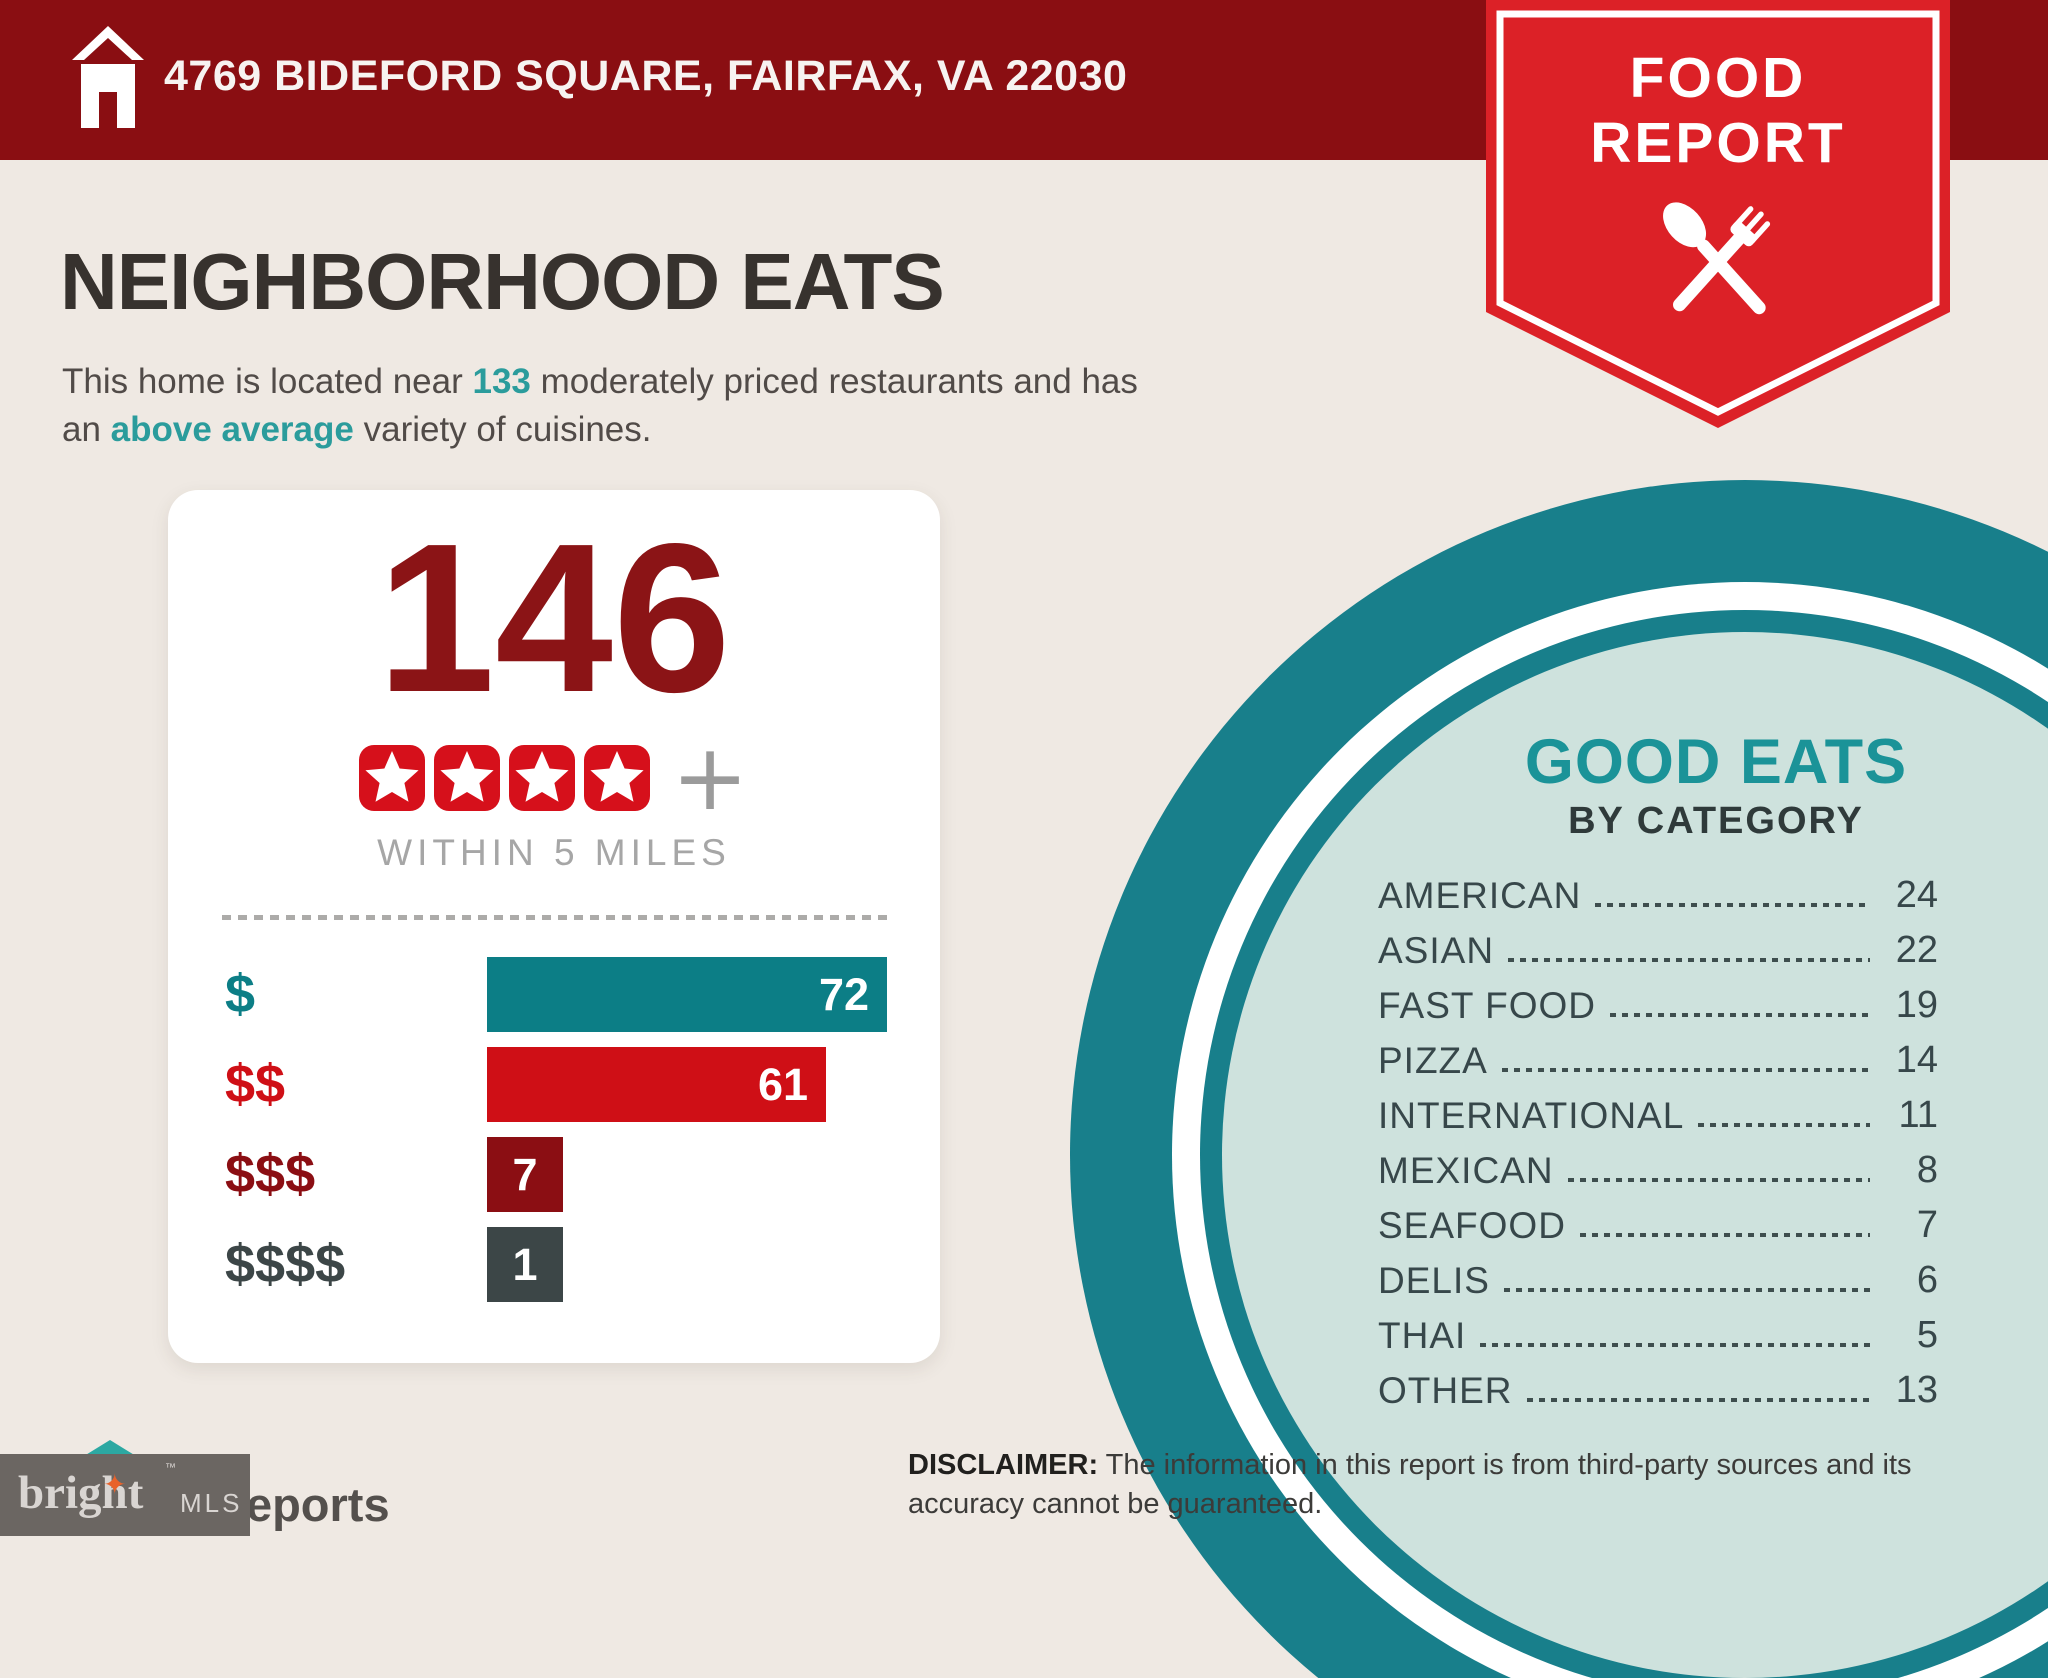 This screenshot has height=1678, width=2048. Describe the element at coordinates (1927, 1280) in the screenshot. I see `category-value: 6` at that location.